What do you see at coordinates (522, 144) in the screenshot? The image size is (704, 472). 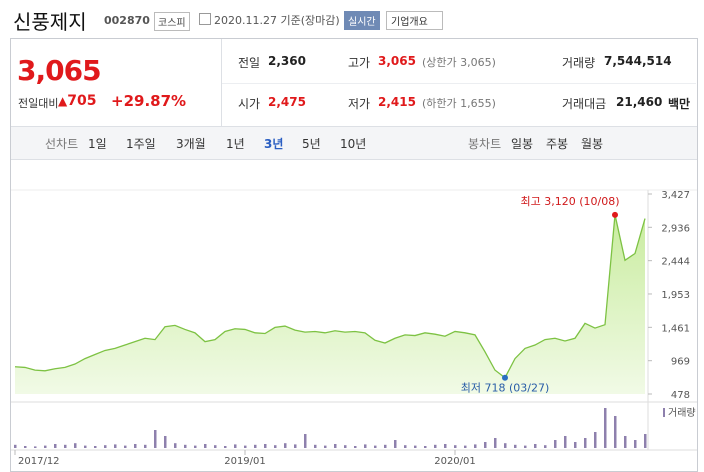 I see `tab: 일봉` at bounding box center [522, 144].